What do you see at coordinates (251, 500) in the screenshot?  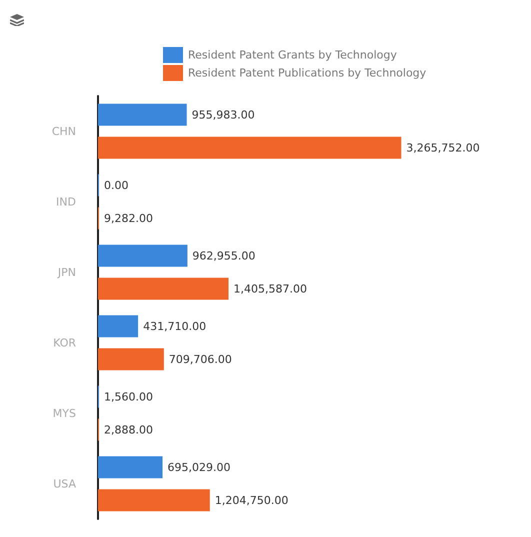 I see `data-label: 1,204,750.00` at bounding box center [251, 500].